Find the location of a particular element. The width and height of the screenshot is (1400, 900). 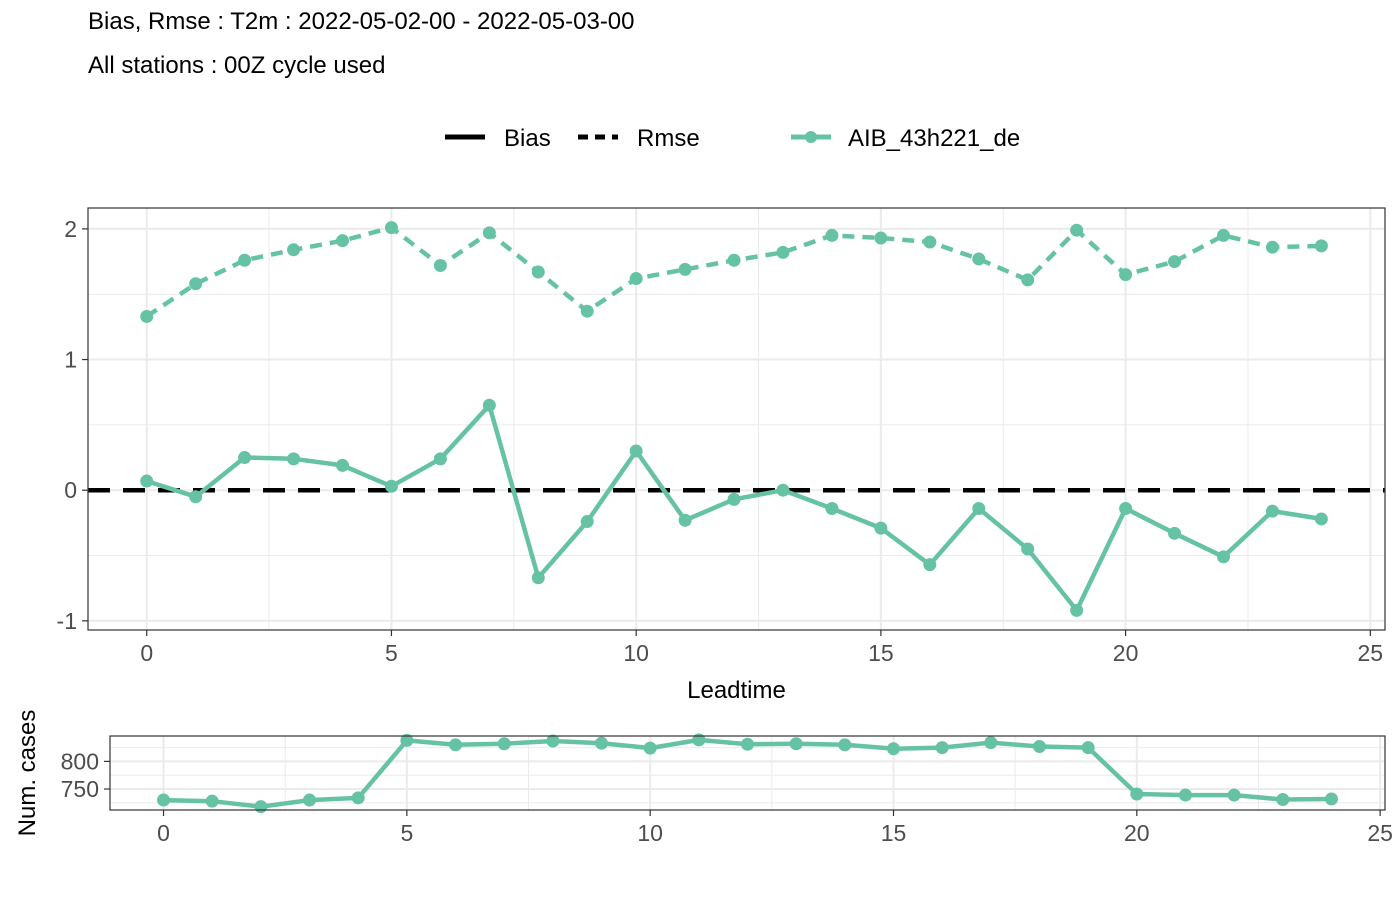

y-tick-label: -1 is located at coordinates (67, 621).